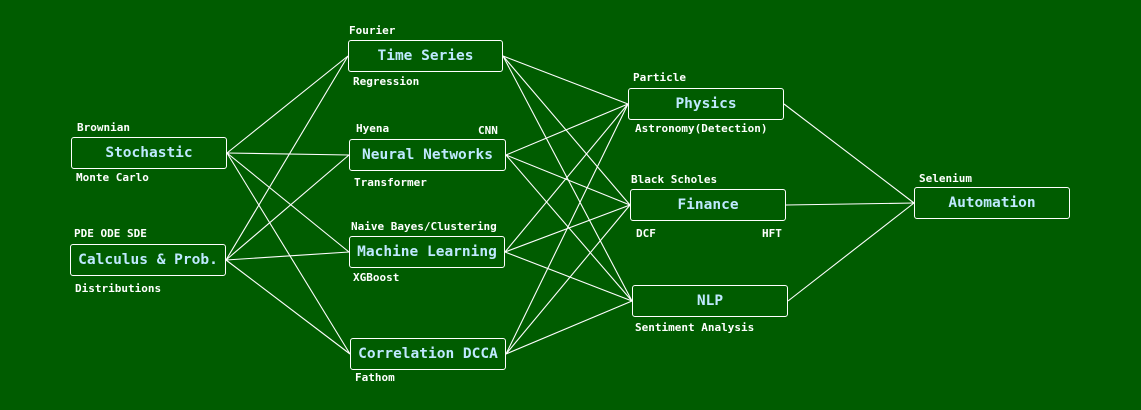  What do you see at coordinates (112, 177) in the screenshot?
I see `label-monte-carlo: Monte Carlo` at bounding box center [112, 177].